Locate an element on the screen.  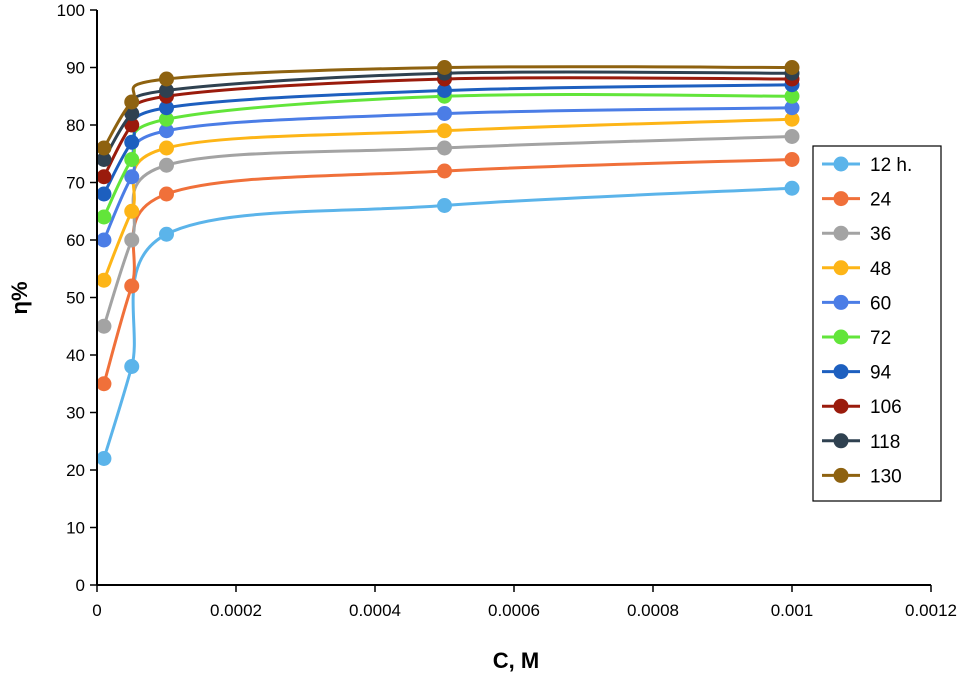
y-axis-title: η% is located at coordinates (19, 298).